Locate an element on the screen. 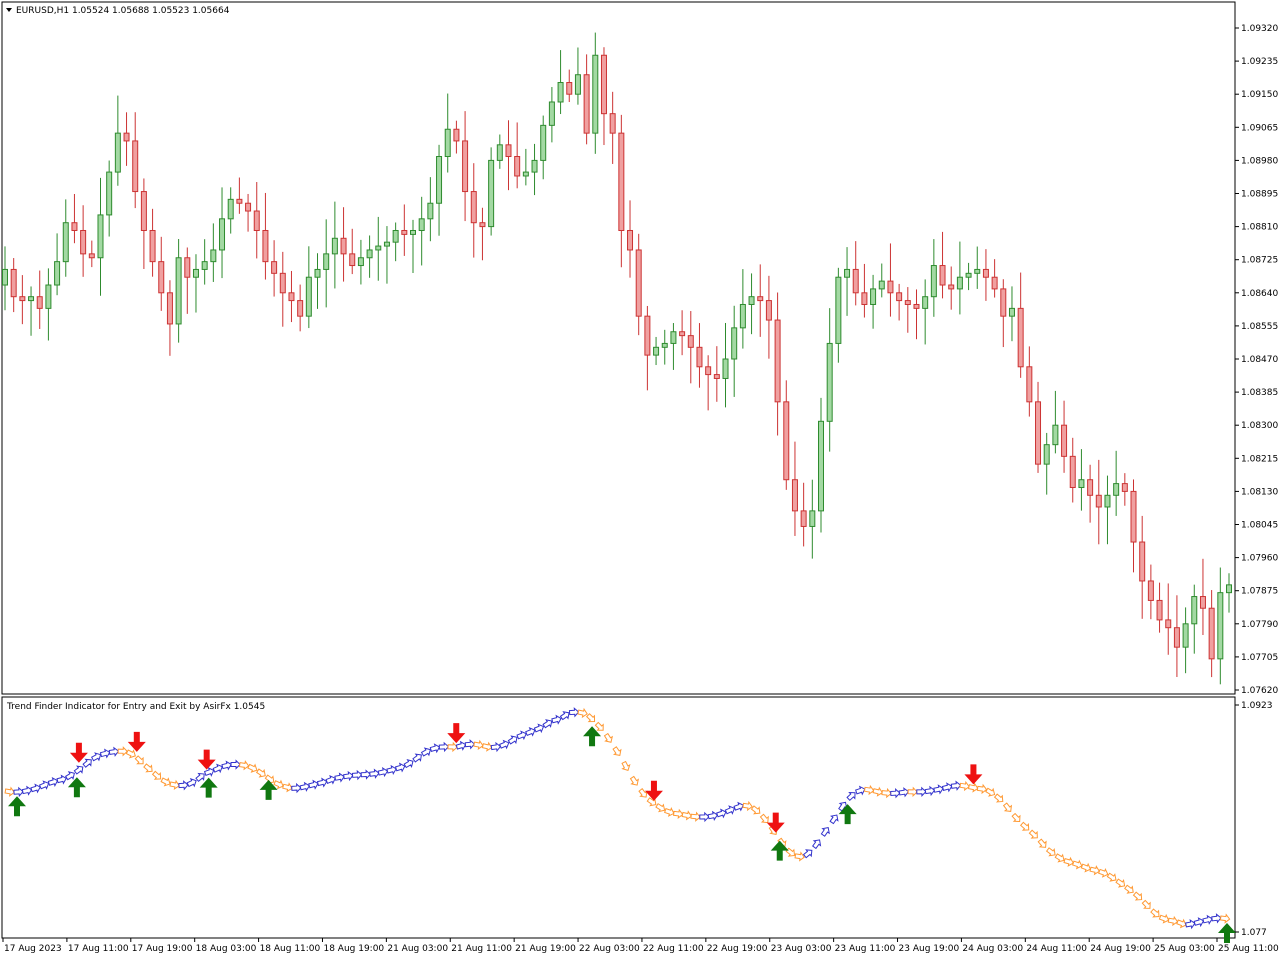 This screenshot has width=1280, height=960. sell-arrow-icon is located at coordinates (456, 733).